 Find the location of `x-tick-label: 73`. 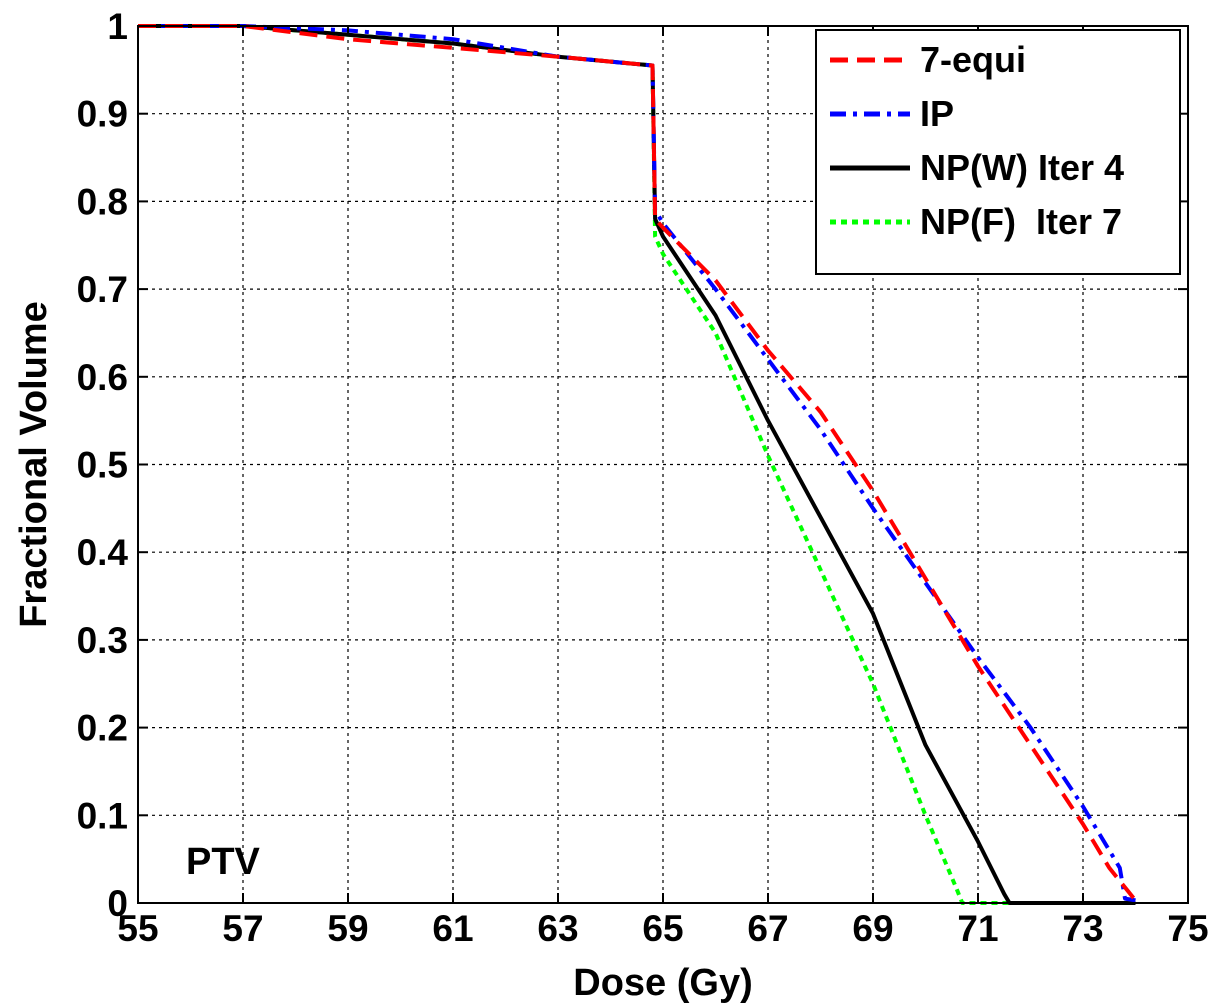

x-tick-label: 73 is located at coordinates (1082, 928).